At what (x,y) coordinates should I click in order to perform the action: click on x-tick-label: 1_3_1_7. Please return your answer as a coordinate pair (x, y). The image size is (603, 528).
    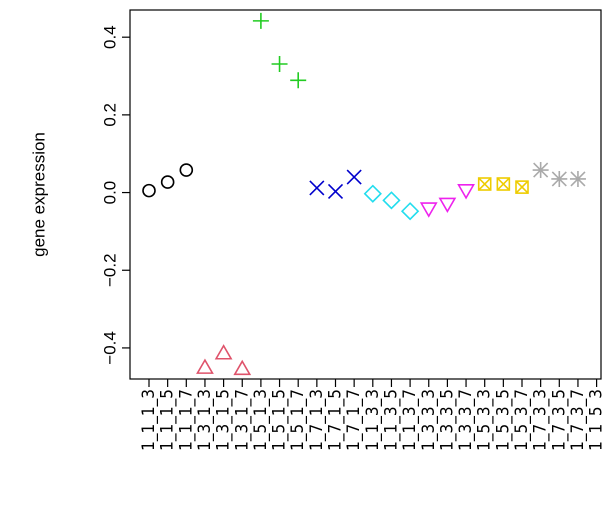
    Looking at the image, I should click on (242, 420).